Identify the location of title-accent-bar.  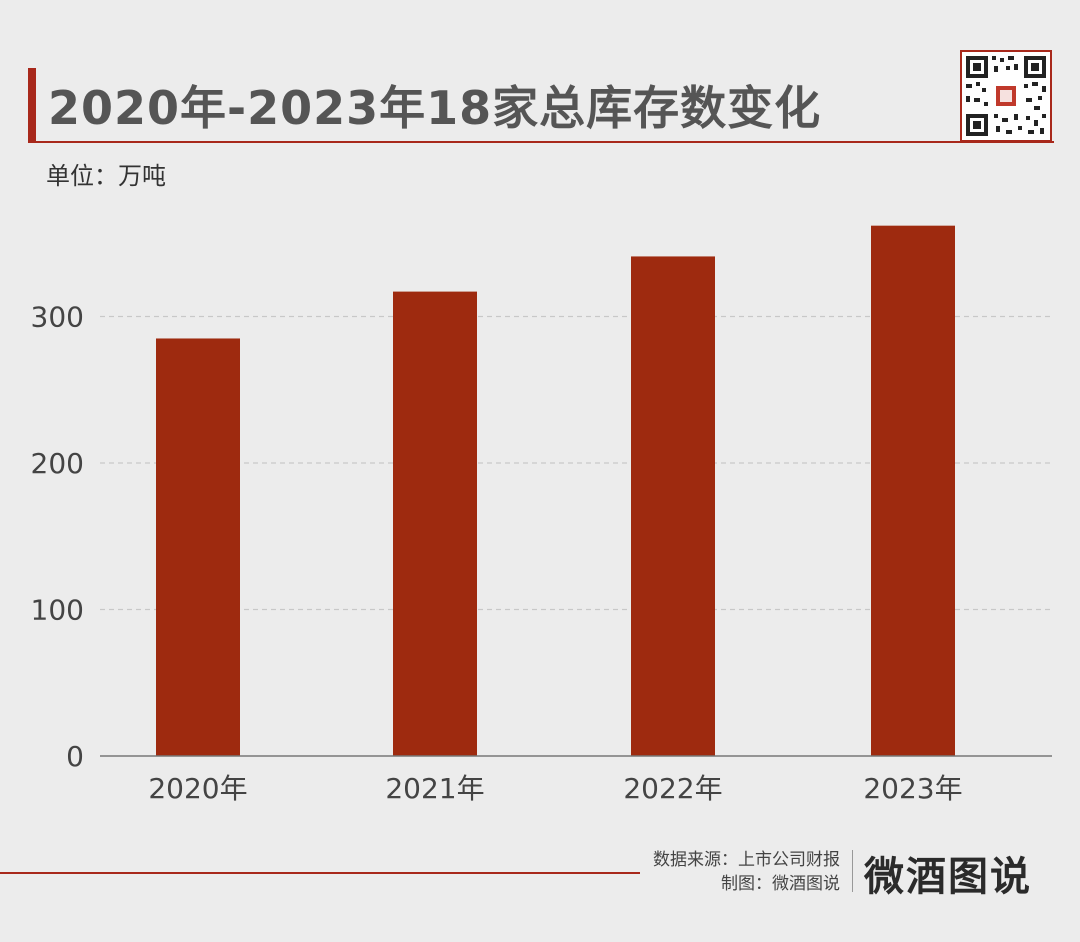
(32, 105).